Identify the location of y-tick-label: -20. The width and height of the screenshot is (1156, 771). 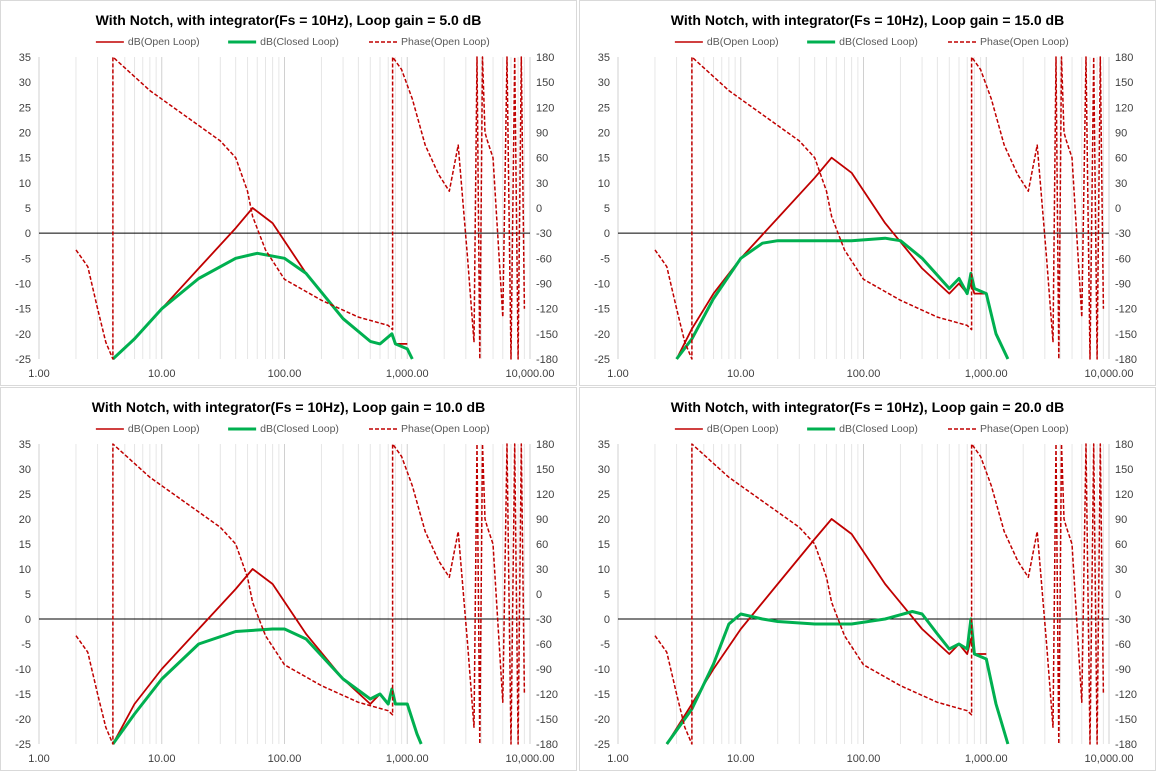
(602, 335).